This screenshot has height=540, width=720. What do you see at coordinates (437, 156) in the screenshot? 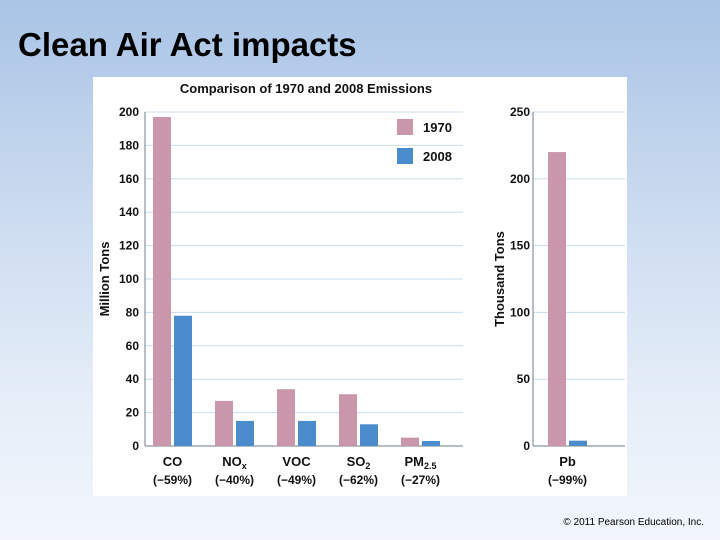
I see `legend-label-2008: 2008` at bounding box center [437, 156].